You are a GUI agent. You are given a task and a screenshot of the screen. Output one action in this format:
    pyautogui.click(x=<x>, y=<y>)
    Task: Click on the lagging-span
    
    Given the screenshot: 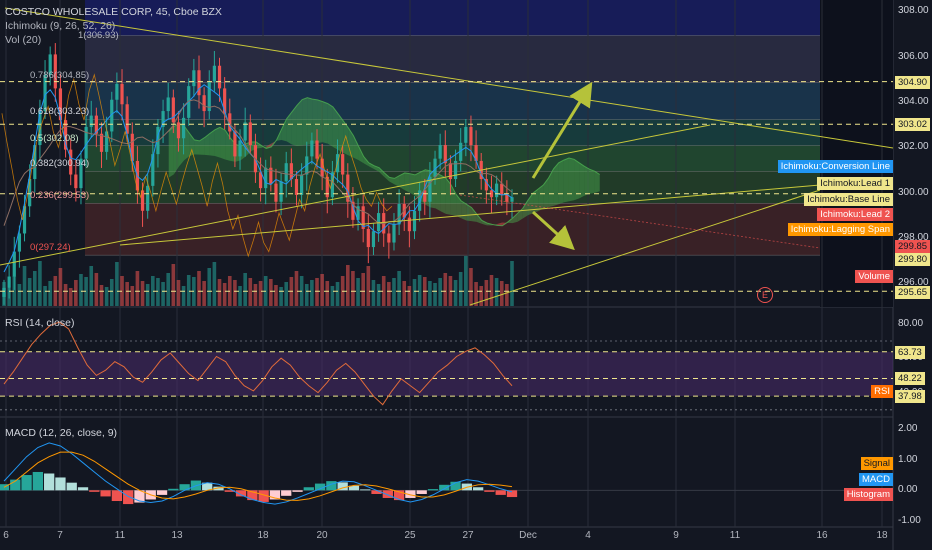 What is the action you would take?
    pyautogui.click(x=197, y=165)
    